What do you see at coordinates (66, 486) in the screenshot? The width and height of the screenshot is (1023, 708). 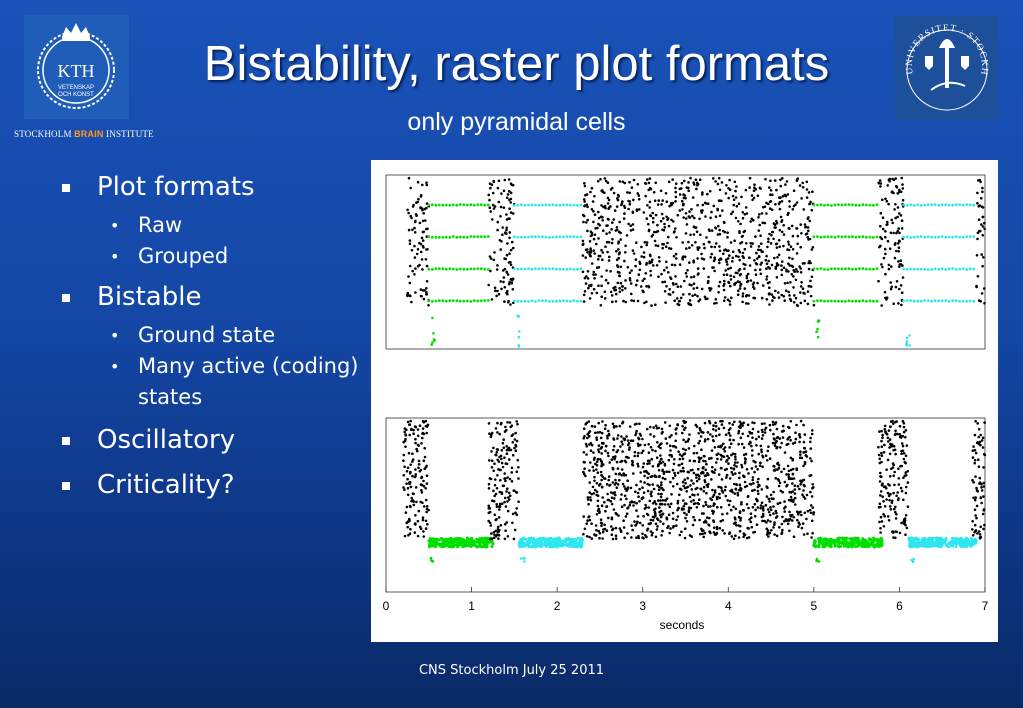 I see `square-bullet-icon` at bounding box center [66, 486].